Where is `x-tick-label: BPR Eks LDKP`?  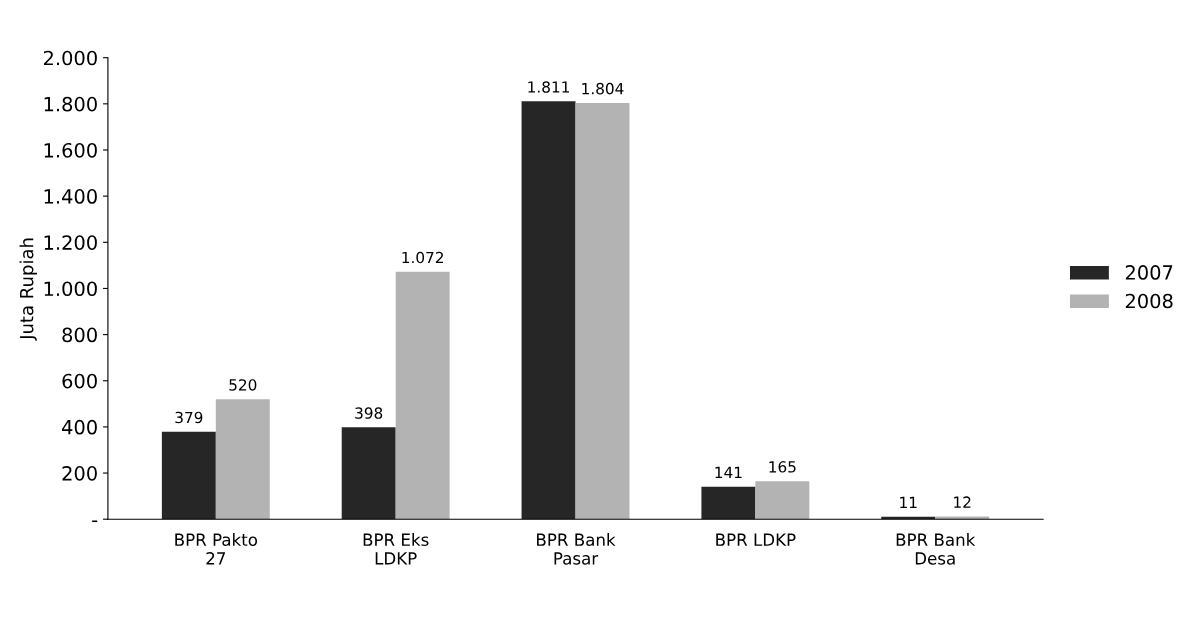 x-tick-label: BPR Eks LDKP is located at coordinates (396, 549).